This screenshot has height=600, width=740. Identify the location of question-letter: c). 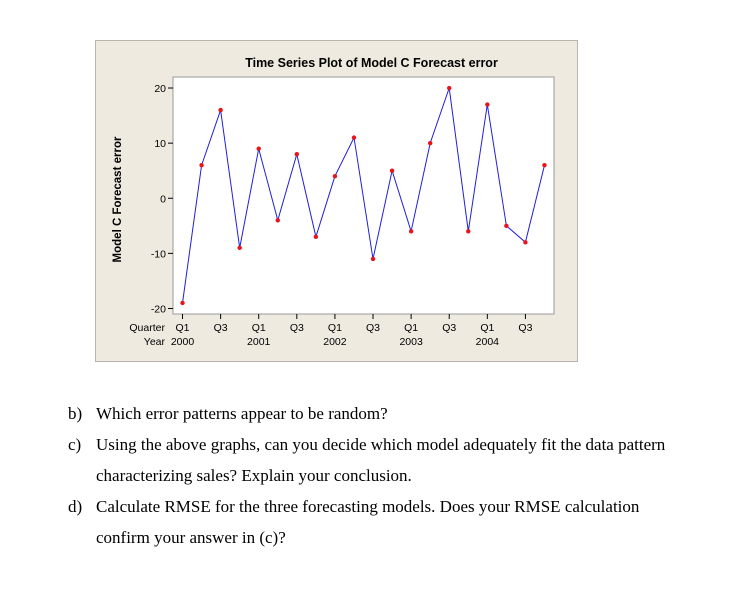
(75, 444).